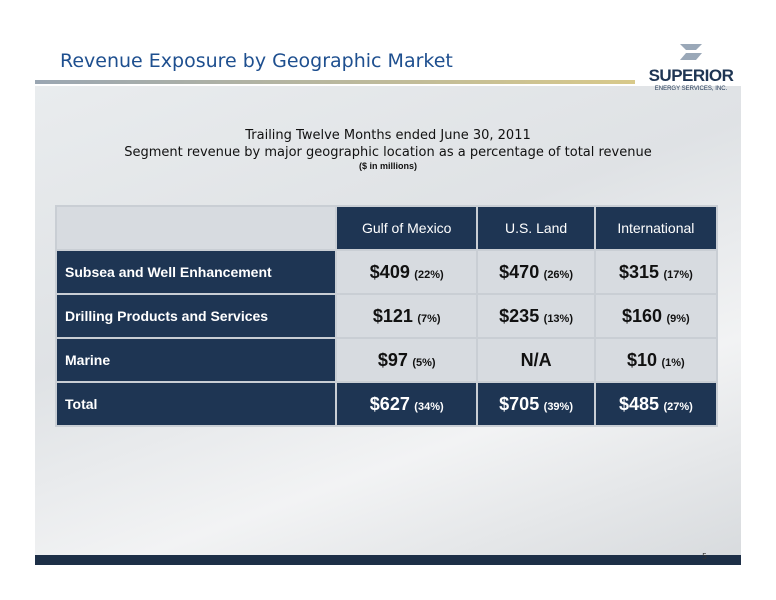 Image resolution: width=776 pixels, height=600 pixels. What do you see at coordinates (691, 52) in the screenshot?
I see `logo-mark` at bounding box center [691, 52].